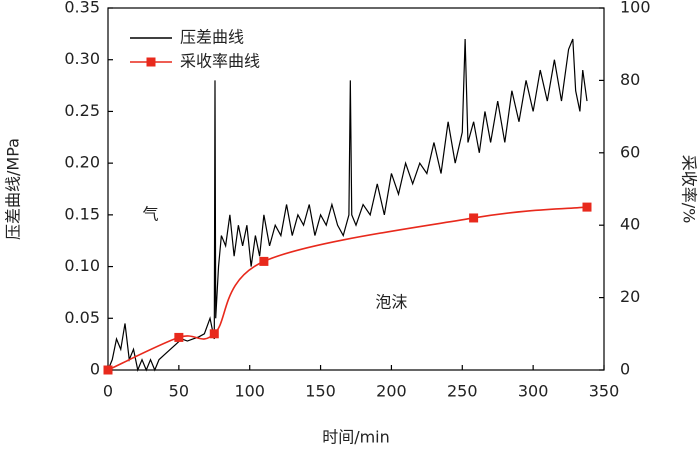  What do you see at coordinates (82, 162) in the screenshot?
I see `y-tick-label: 0.20` at bounding box center [82, 162].